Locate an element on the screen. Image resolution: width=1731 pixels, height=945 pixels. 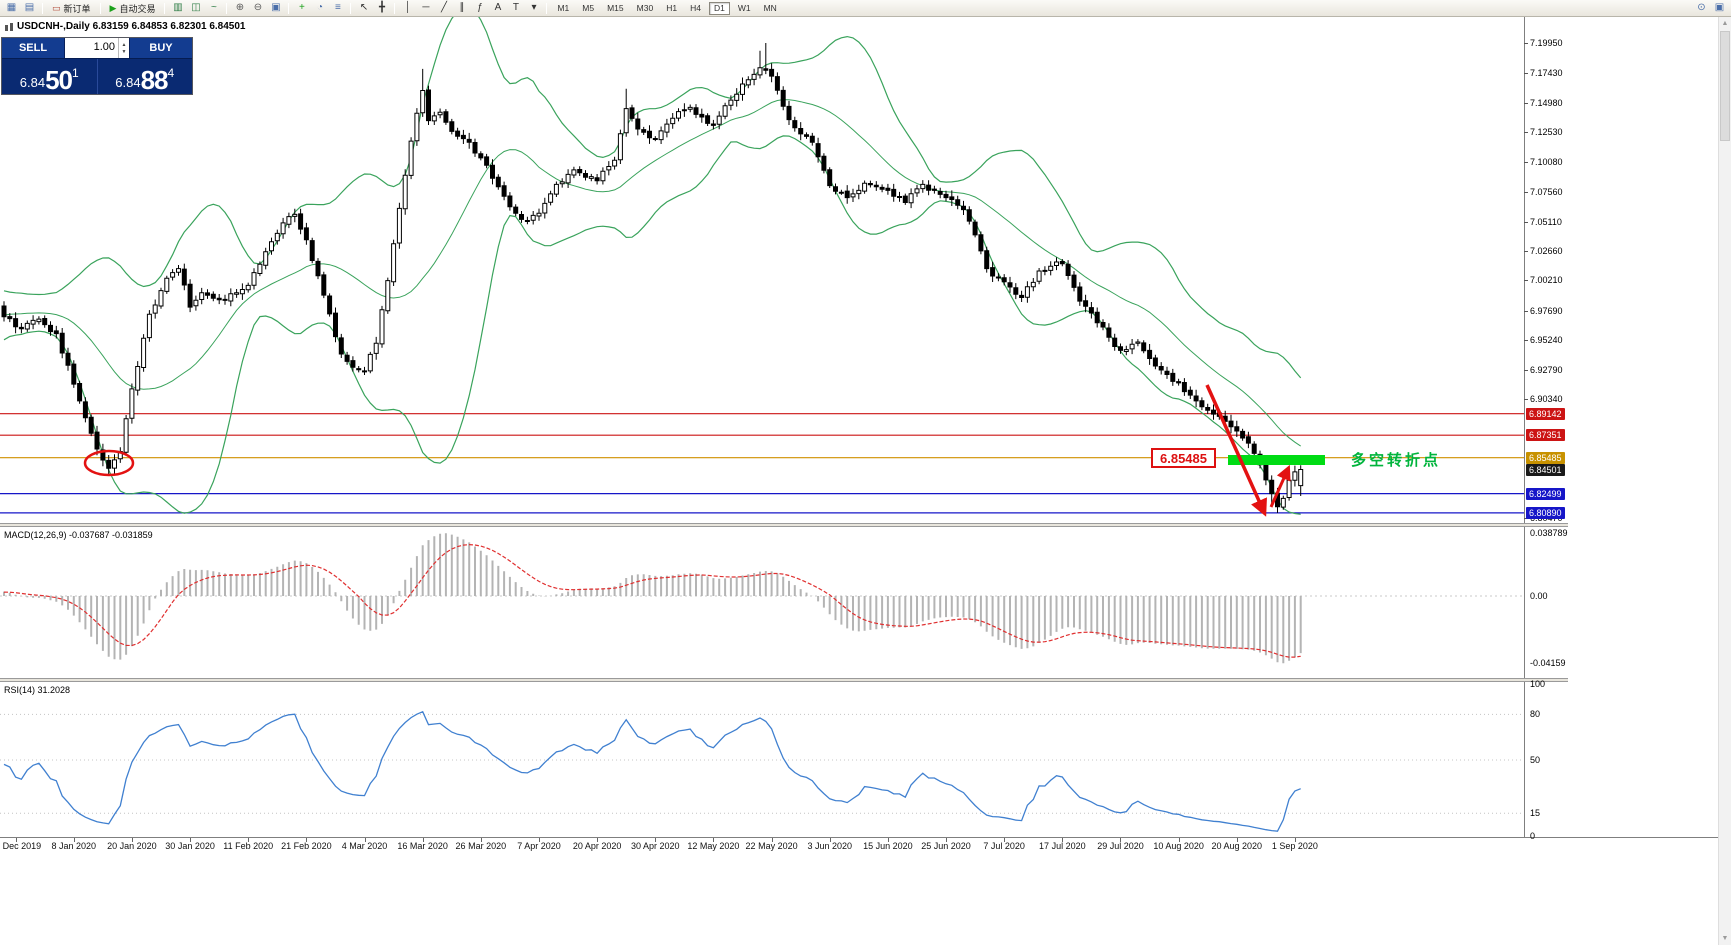
timeframe-button-d1: D1 is located at coordinates (719, 8).